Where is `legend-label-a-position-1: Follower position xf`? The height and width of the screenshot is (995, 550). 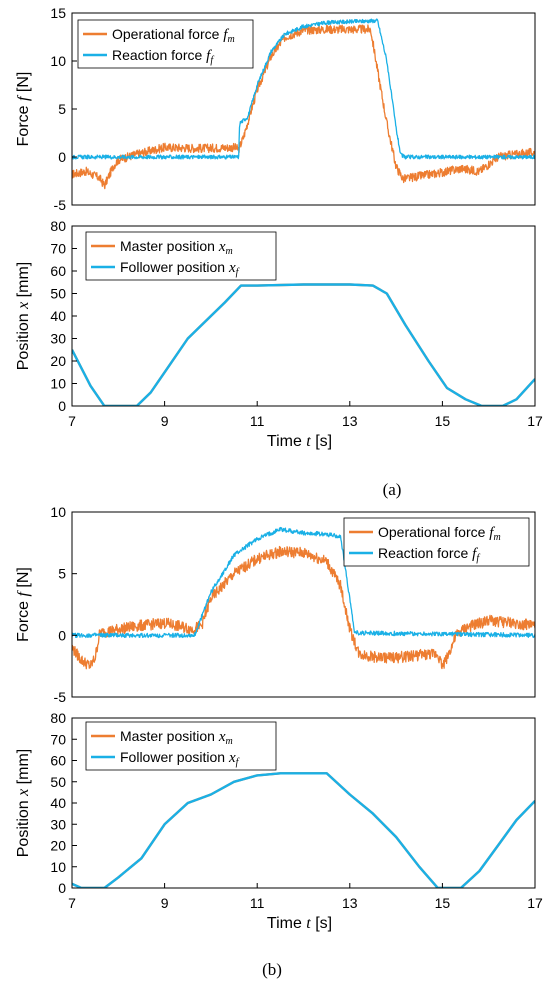 legend-label-a-position-1: Follower position xf is located at coordinates (180, 268).